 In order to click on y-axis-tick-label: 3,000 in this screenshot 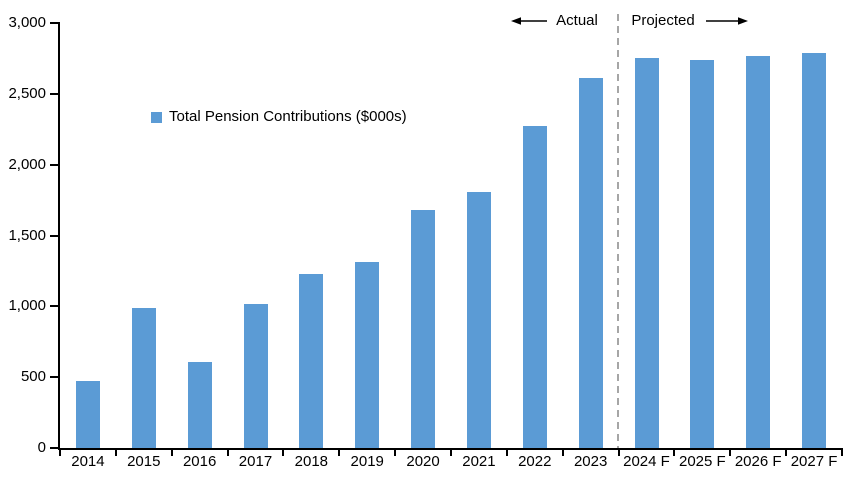, I will do `click(27, 22)`.